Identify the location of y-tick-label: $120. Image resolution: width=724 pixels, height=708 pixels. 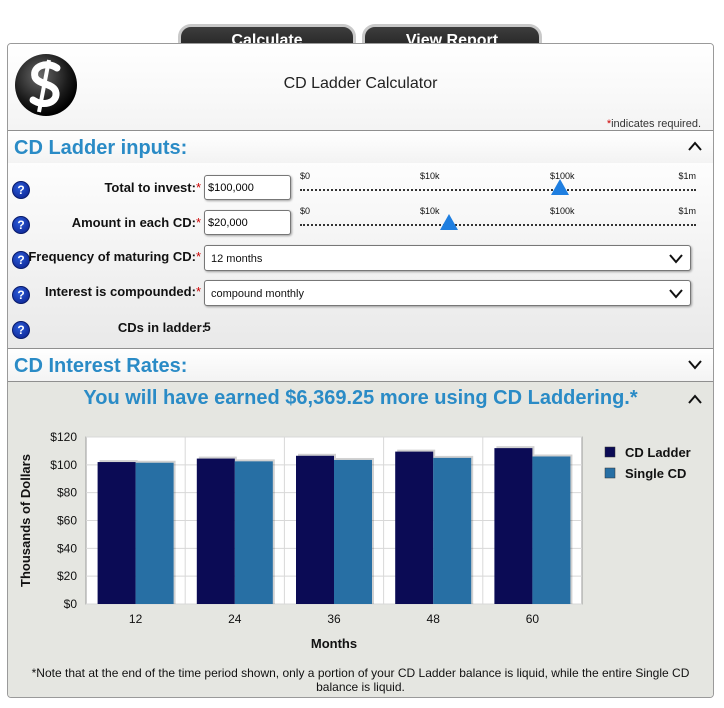
(63, 437).